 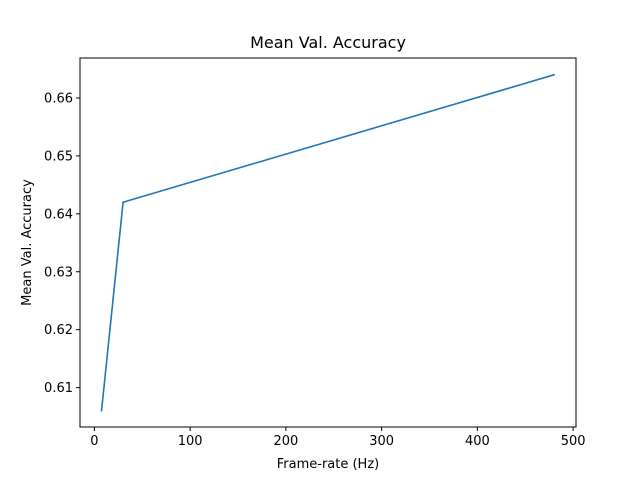 What do you see at coordinates (573, 441) in the screenshot?
I see `x-tick-label: 500` at bounding box center [573, 441].